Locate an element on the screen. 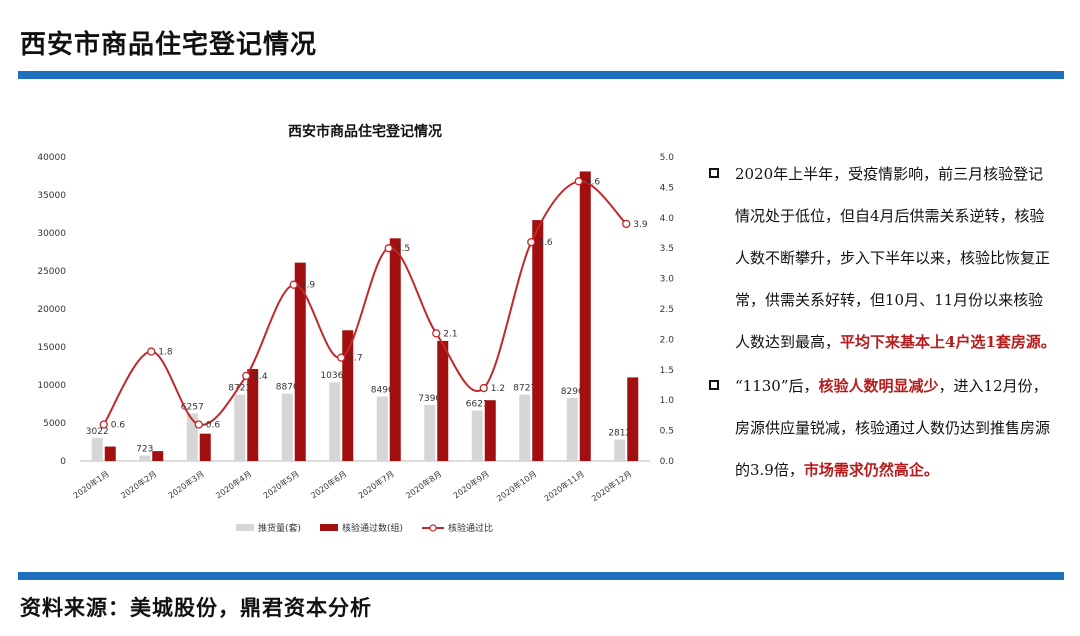  x-tick-label: 2020年11月 is located at coordinates (564, 485).